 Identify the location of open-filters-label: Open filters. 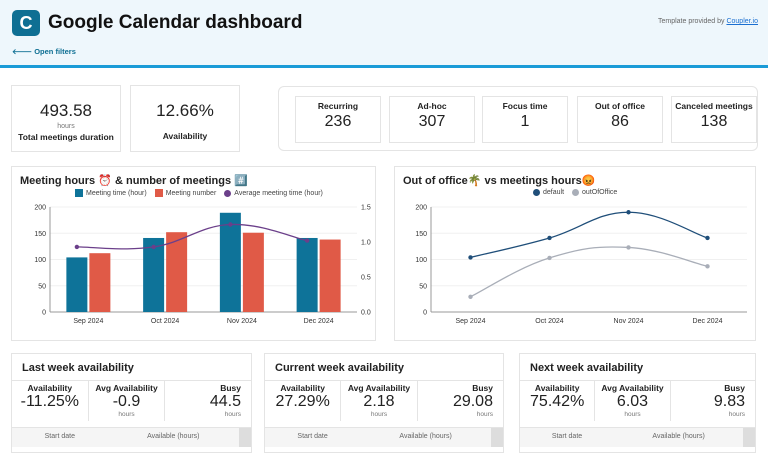
(55, 51).